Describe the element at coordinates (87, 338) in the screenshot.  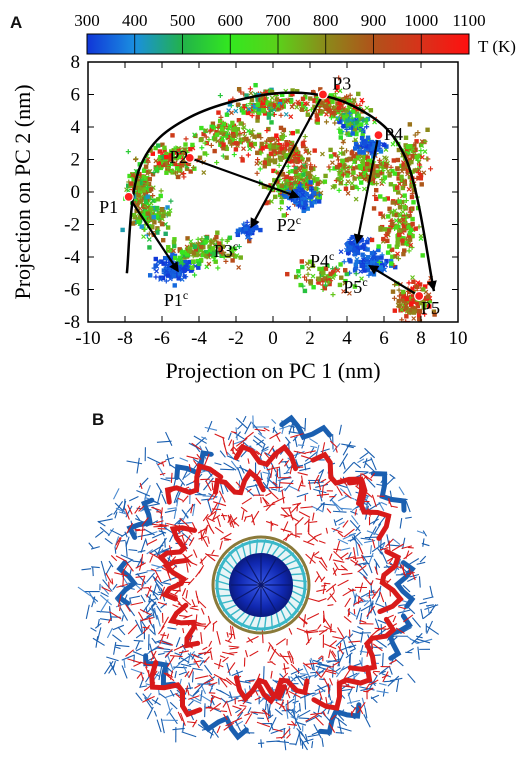
I see `x-tick-label: -10` at that location.